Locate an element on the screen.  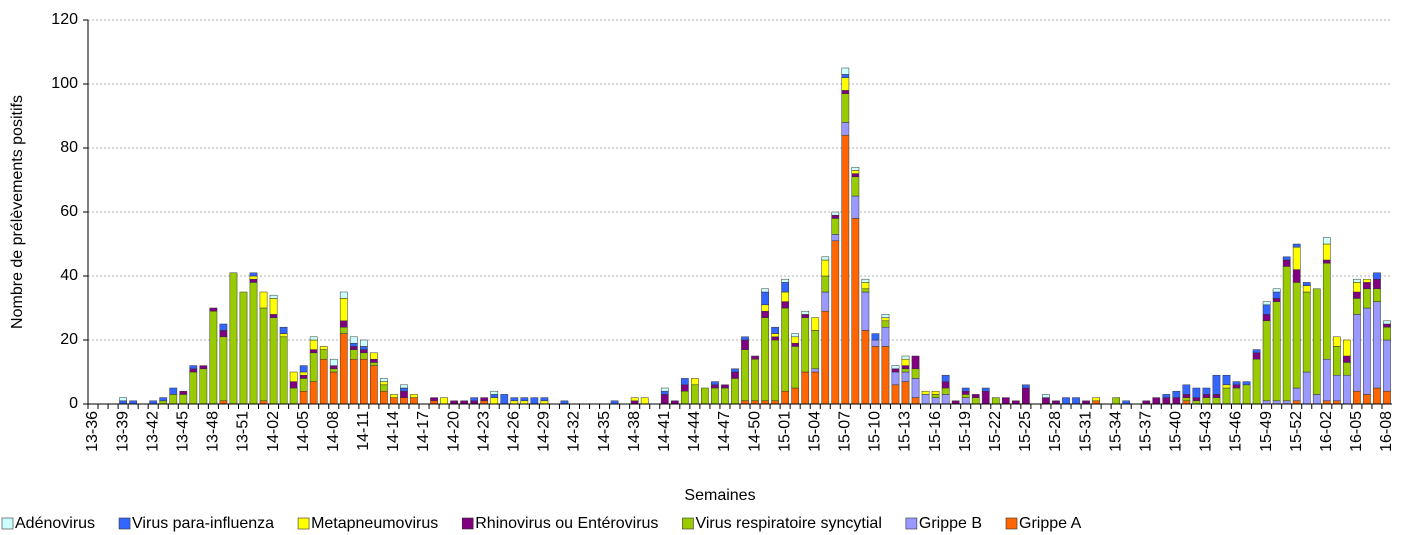
x-tick-label: 14-11 is located at coordinates (363, 431).